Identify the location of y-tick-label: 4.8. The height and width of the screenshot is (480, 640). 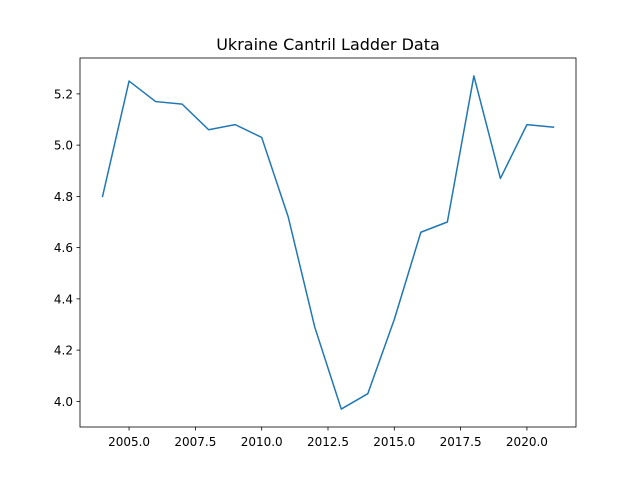
(63, 197).